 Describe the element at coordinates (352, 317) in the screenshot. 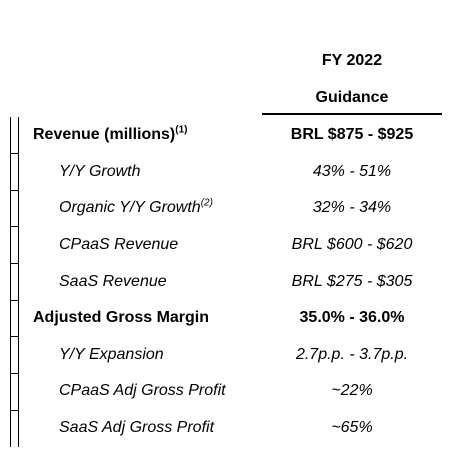

I see `row-value: 35.0% - 36.0%` at that location.